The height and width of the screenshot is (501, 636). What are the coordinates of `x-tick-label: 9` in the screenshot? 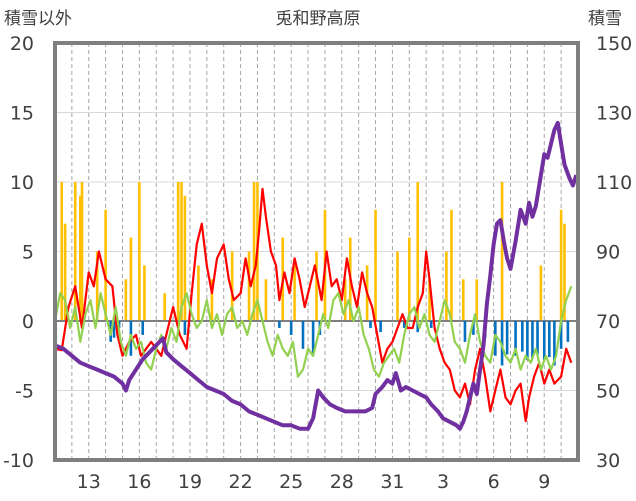 It's located at (544, 482).